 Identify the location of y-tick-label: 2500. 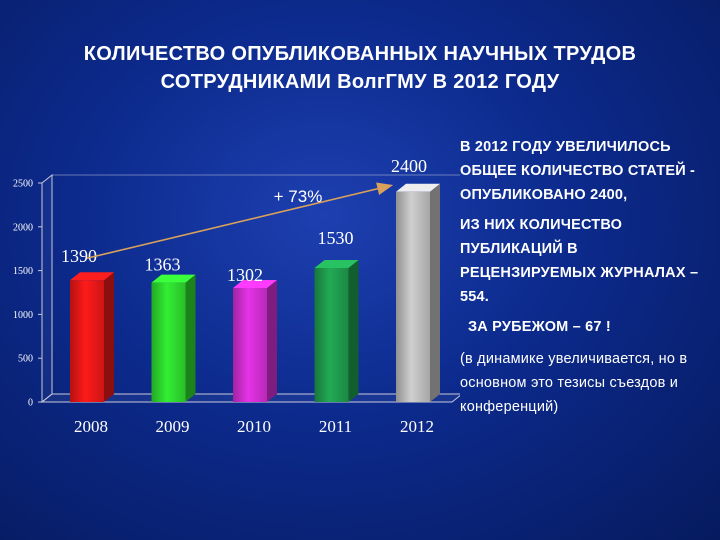
(23, 184).